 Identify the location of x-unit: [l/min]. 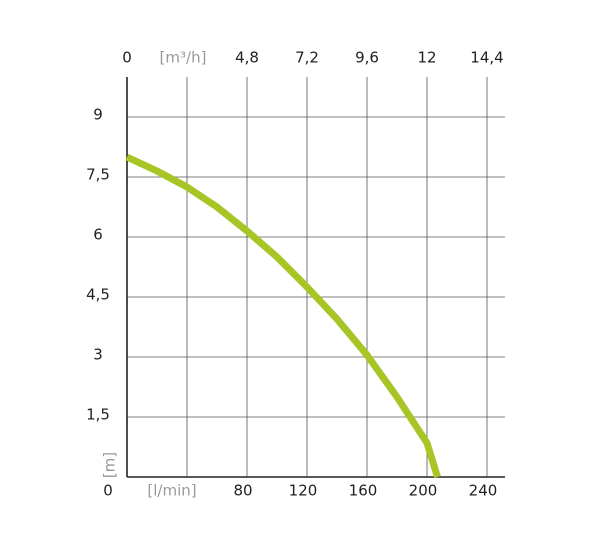
(171, 491).